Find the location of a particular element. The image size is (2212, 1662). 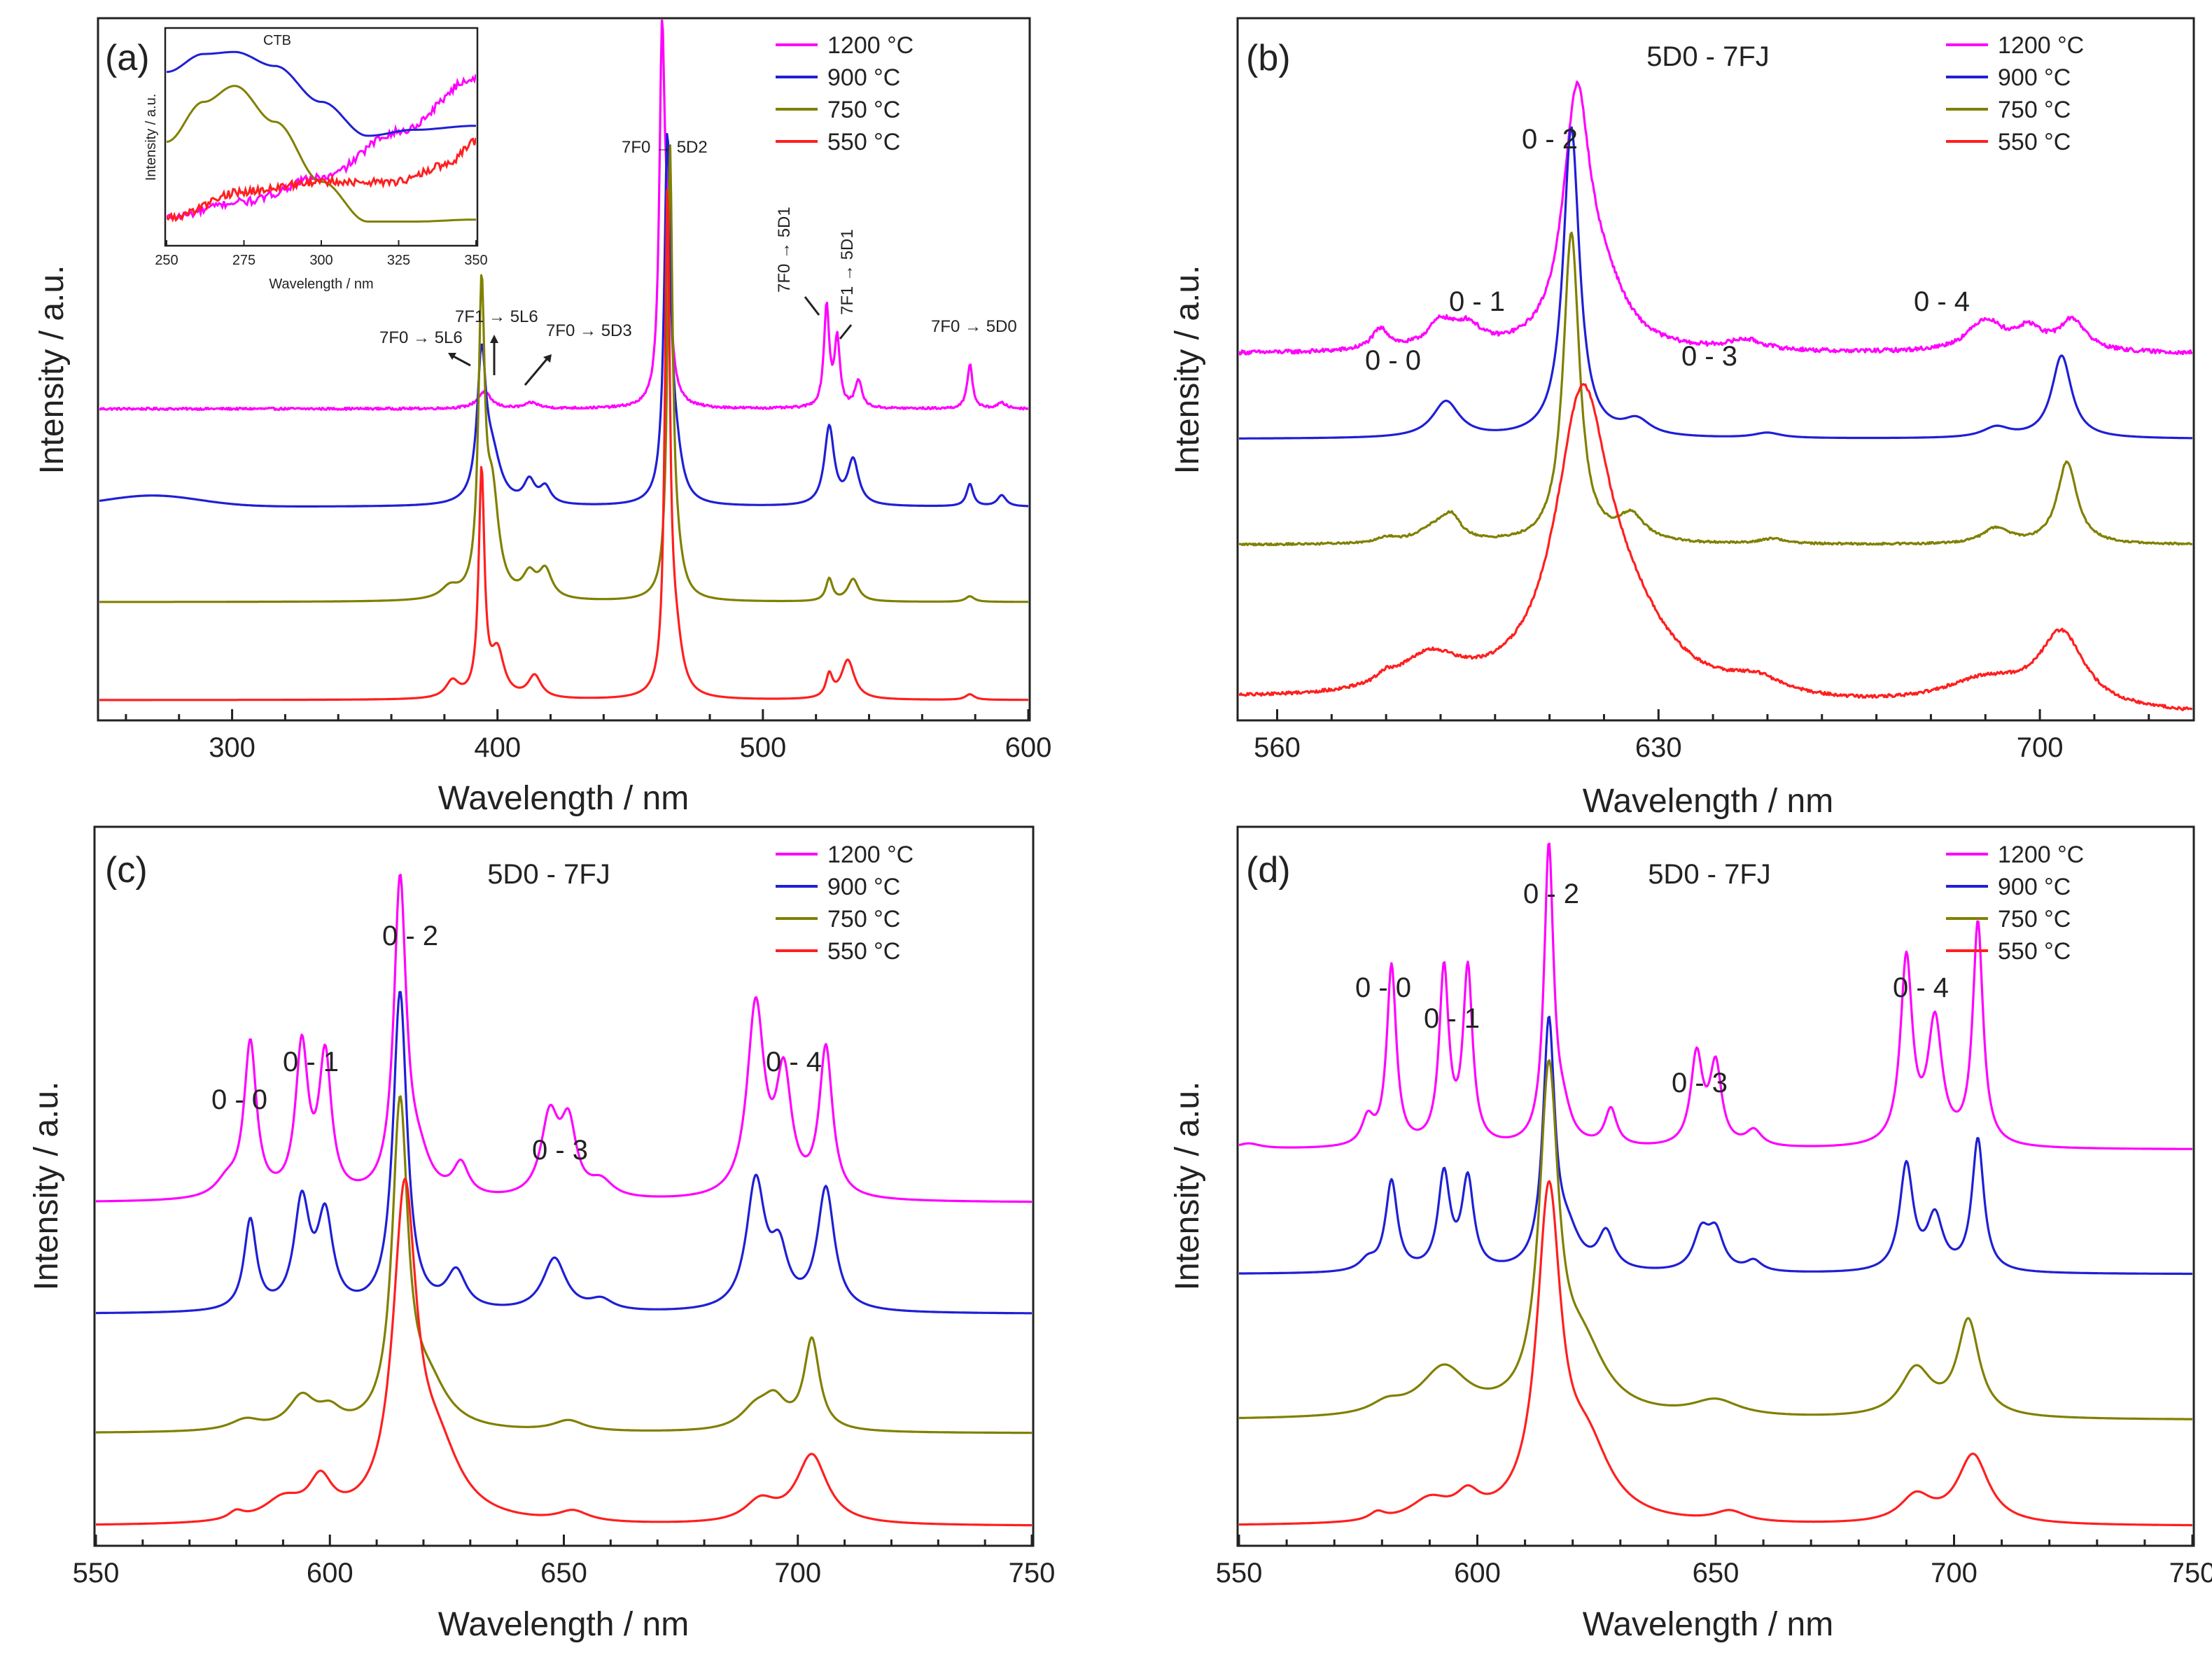

panel-c-band-0-1: 0 - 1 is located at coordinates (311, 1062).